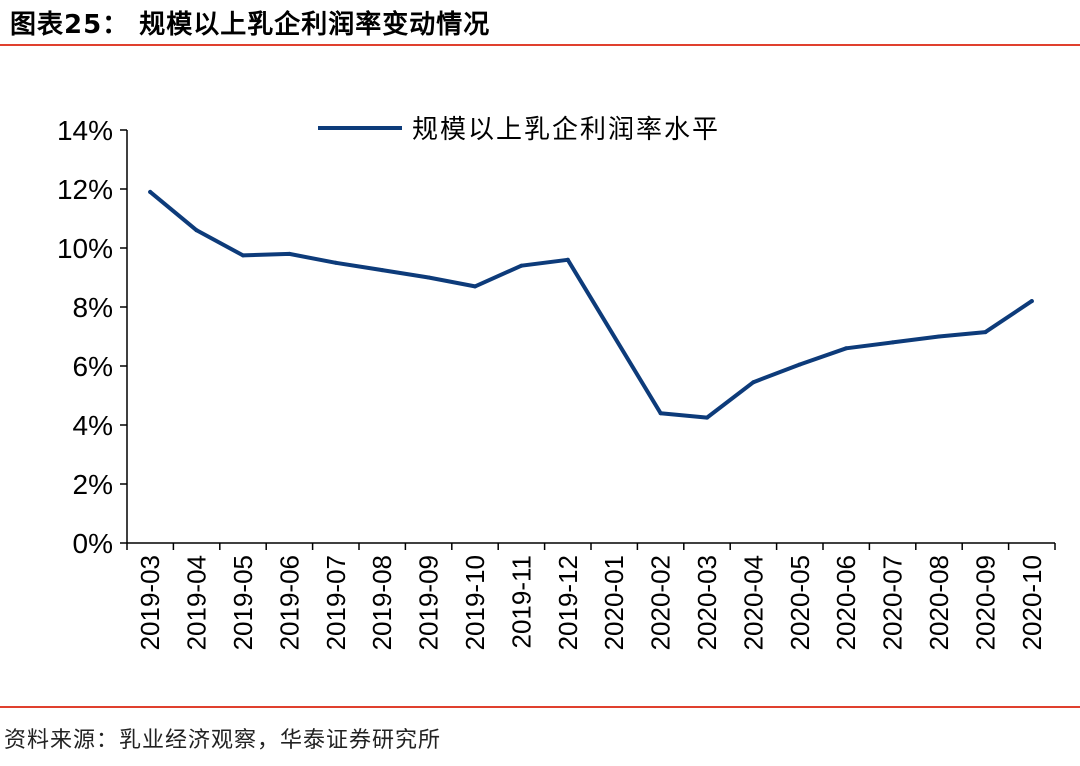 Image resolution: width=1080 pixels, height=766 pixels. What do you see at coordinates (85, 248) in the screenshot?
I see `y-tick-label: 10%` at bounding box center [85, 248].